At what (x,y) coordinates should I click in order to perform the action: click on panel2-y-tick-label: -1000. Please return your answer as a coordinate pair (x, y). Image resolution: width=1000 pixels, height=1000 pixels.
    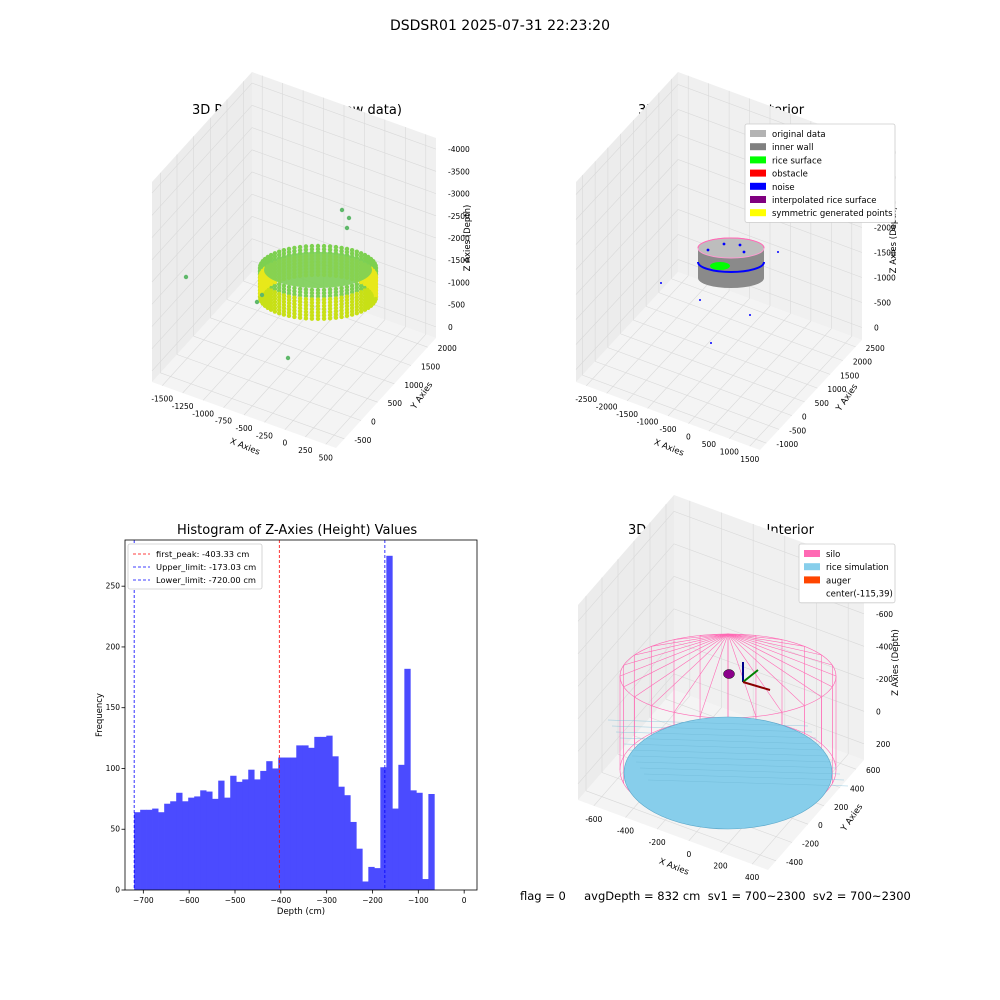
    Looking at the image, I should click on (787, 444).